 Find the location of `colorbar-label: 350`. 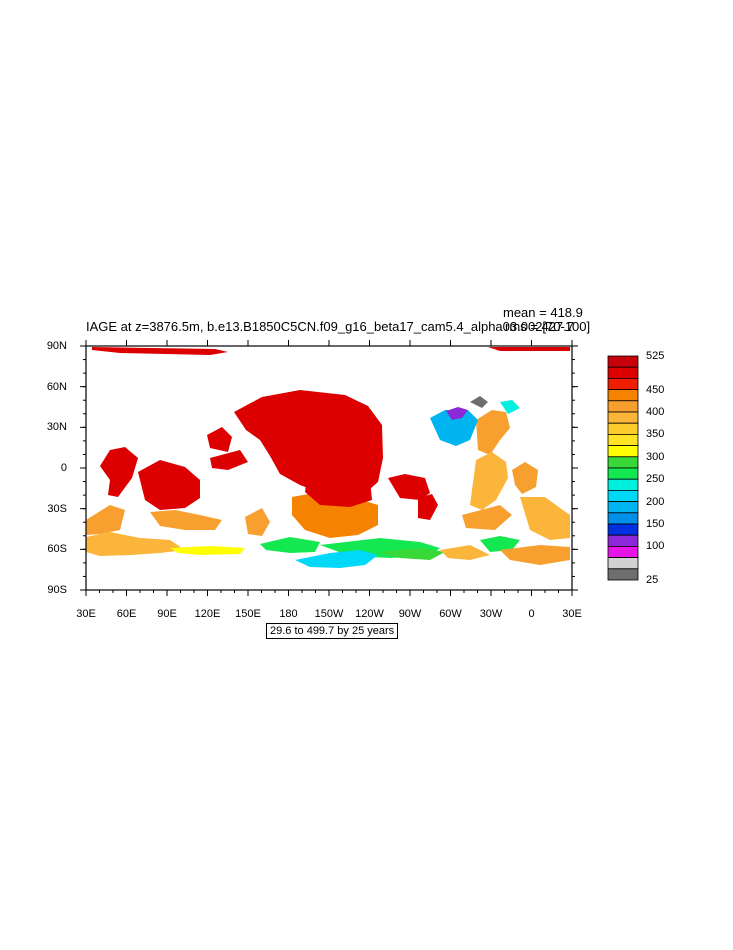

colorbar-label: 350 is located at coordinates (655, 434).